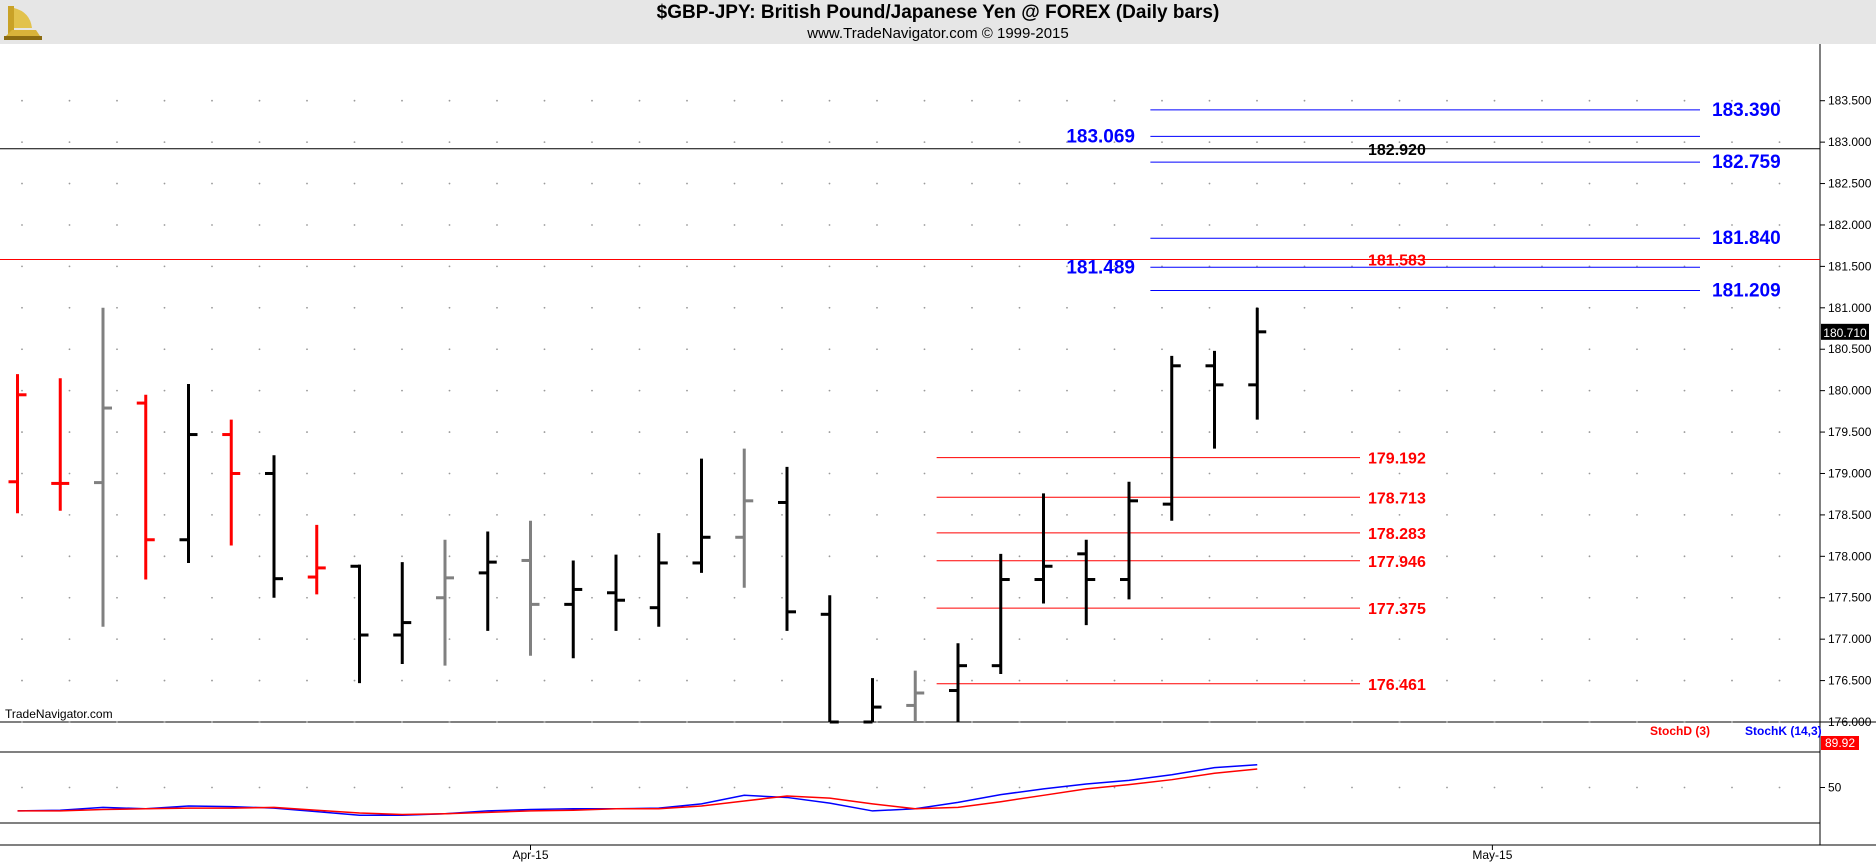  What do you see at coordinates (1835, 788) in the screenshot?
I see `osc-tick-label: 50` at bounding box center [1835, 788].